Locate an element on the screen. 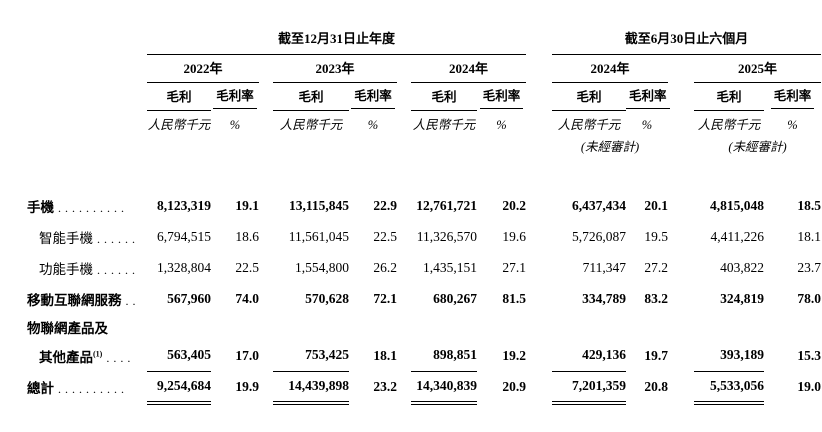 This screenshot has height=432, width=822. row-label: 物聯網產品及 is located at coordinates (74, 327).